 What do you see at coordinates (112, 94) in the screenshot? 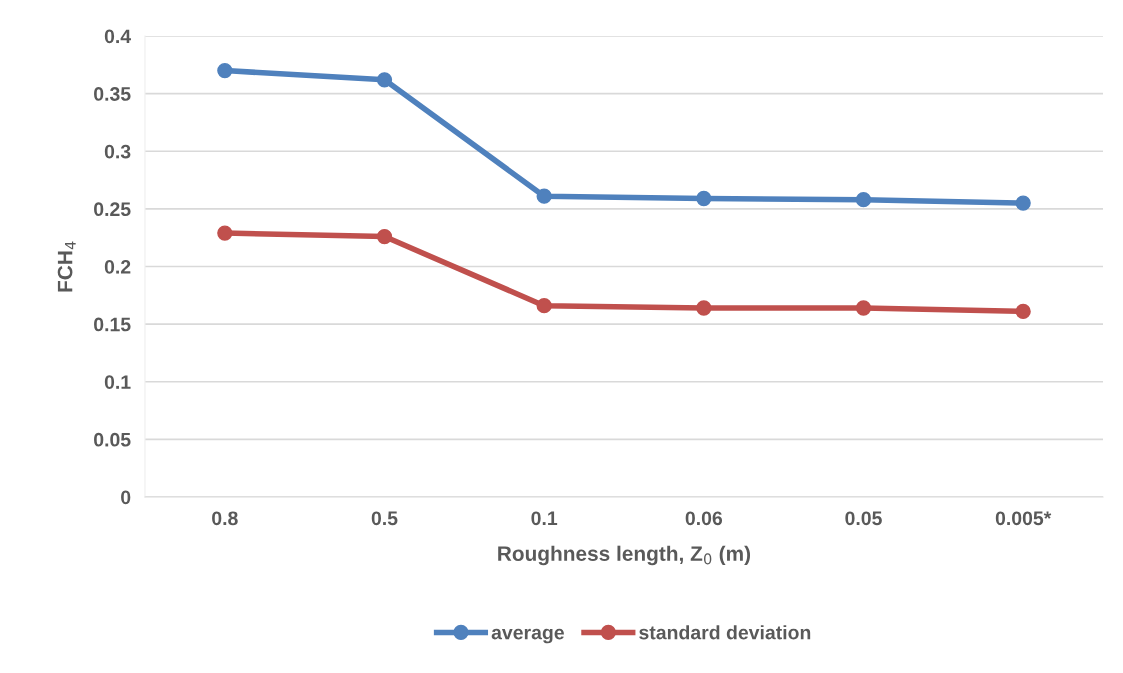
I see `y-tick-label: 0.35` at bounding box center [112, 94].